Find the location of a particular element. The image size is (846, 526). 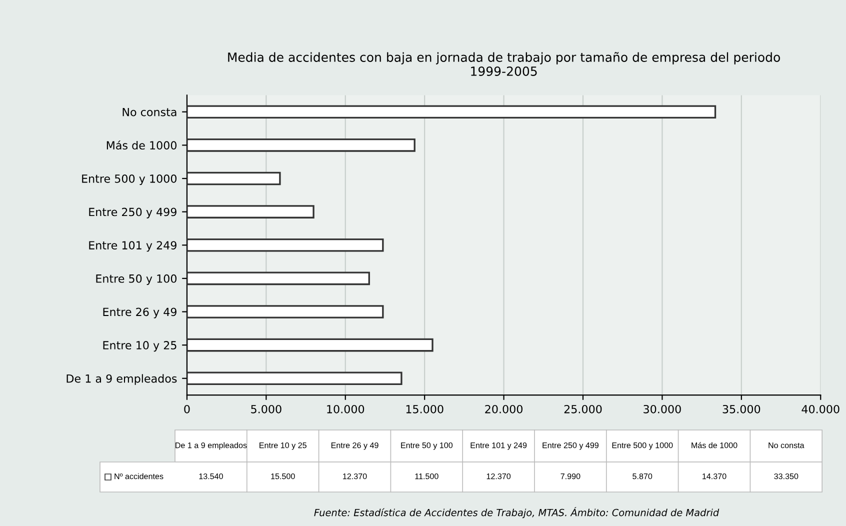

legend-label: Nº accidentes is located at coordinates (139, 476).